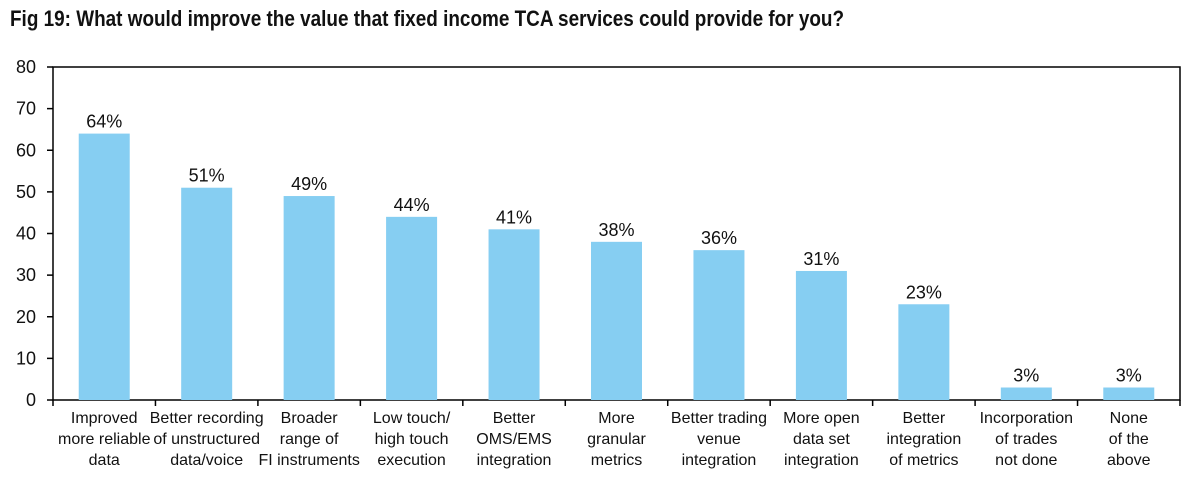 This screenshot has height=495, width=1200. I want to click on category-label-line: of unstructured, so click(206, 439).